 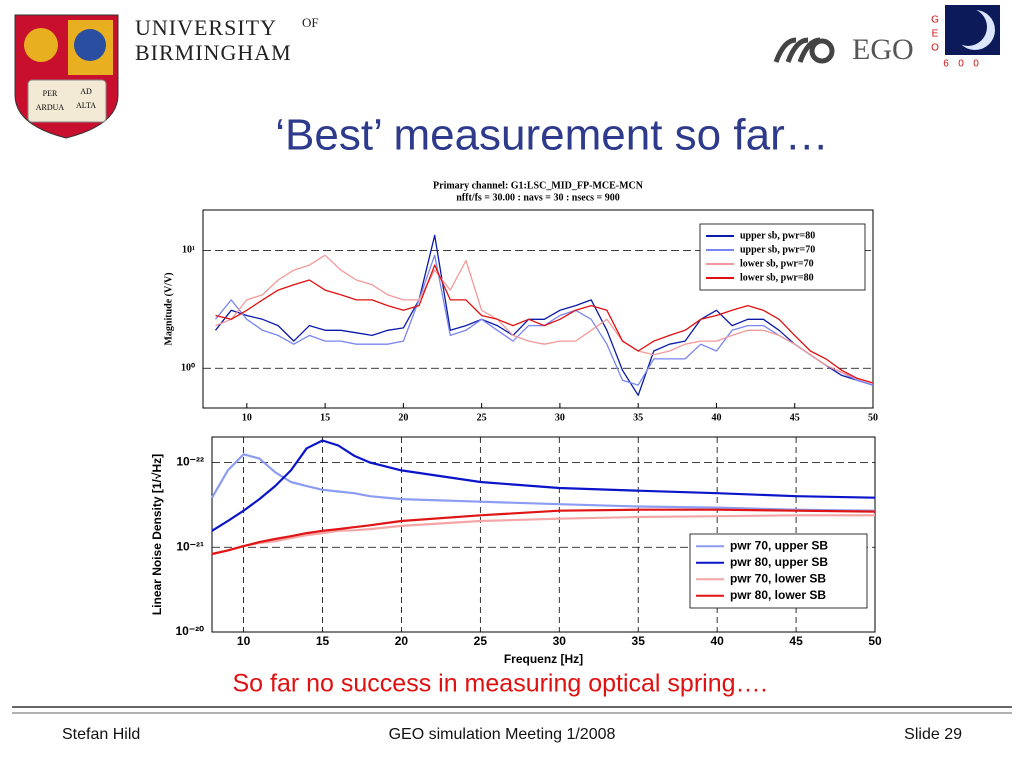 What do you see at coordinates (883, 49) in the screenshot?
I see `ego-text: EGO` at bounding box center [883, 49].